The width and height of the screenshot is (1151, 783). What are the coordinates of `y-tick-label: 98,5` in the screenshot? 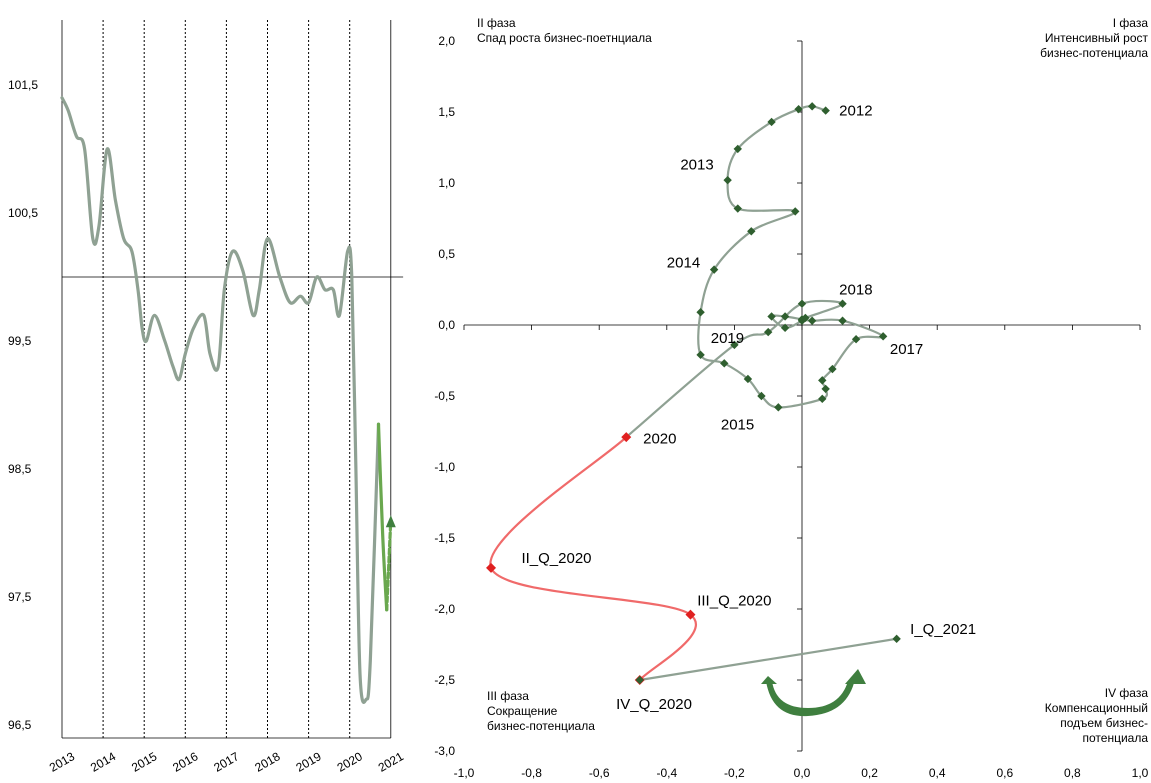 It's located at (20, 469).